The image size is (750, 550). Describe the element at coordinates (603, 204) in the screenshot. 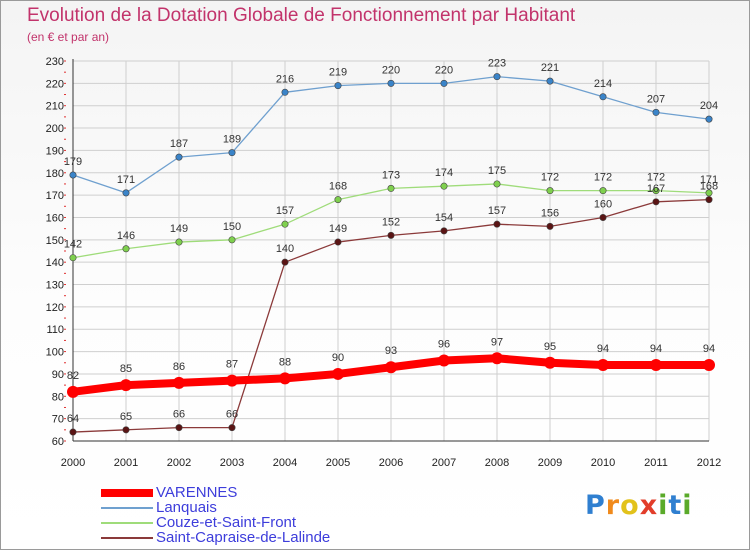

I see `data-label: 160` at that location.